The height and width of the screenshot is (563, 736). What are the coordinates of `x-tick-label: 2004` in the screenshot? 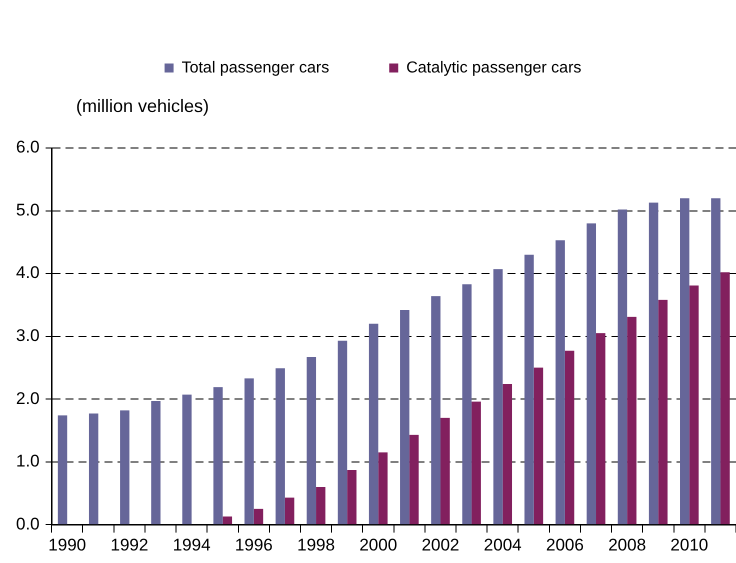 It's located at (503, 544).